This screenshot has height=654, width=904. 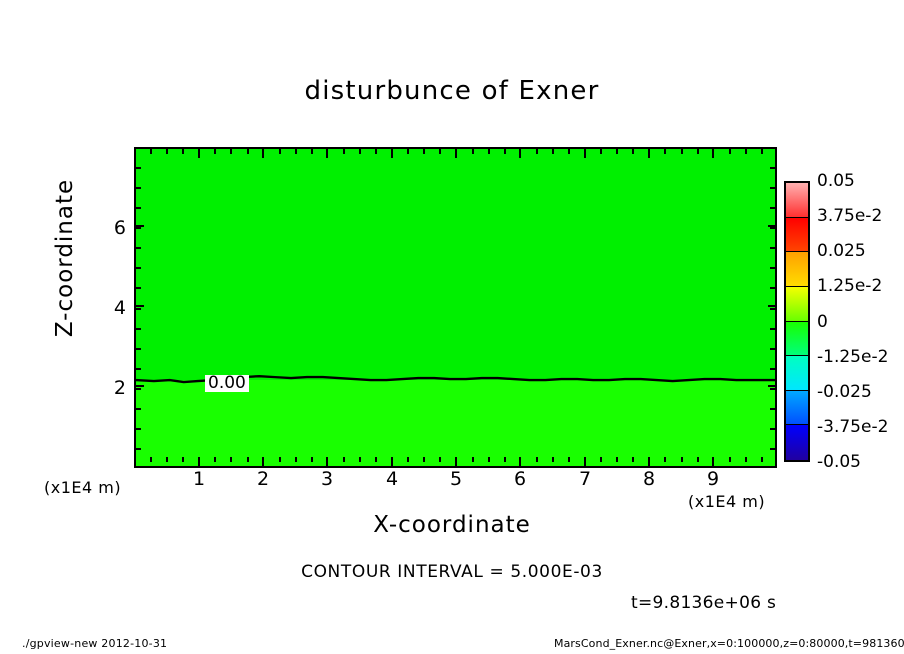 What do you see at coordinates (452, 91) in the screenshot?
I see `page-title: disturbunce of Exner` at bounding box center [452, 91].